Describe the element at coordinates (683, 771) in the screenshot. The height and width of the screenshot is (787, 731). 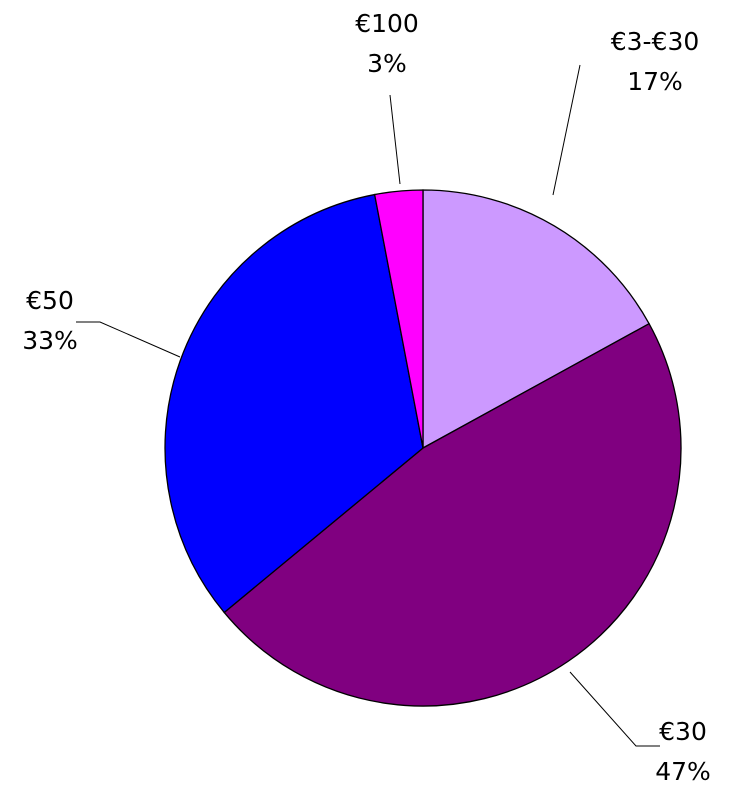
I see `slice-value-label: 47%` at that location.